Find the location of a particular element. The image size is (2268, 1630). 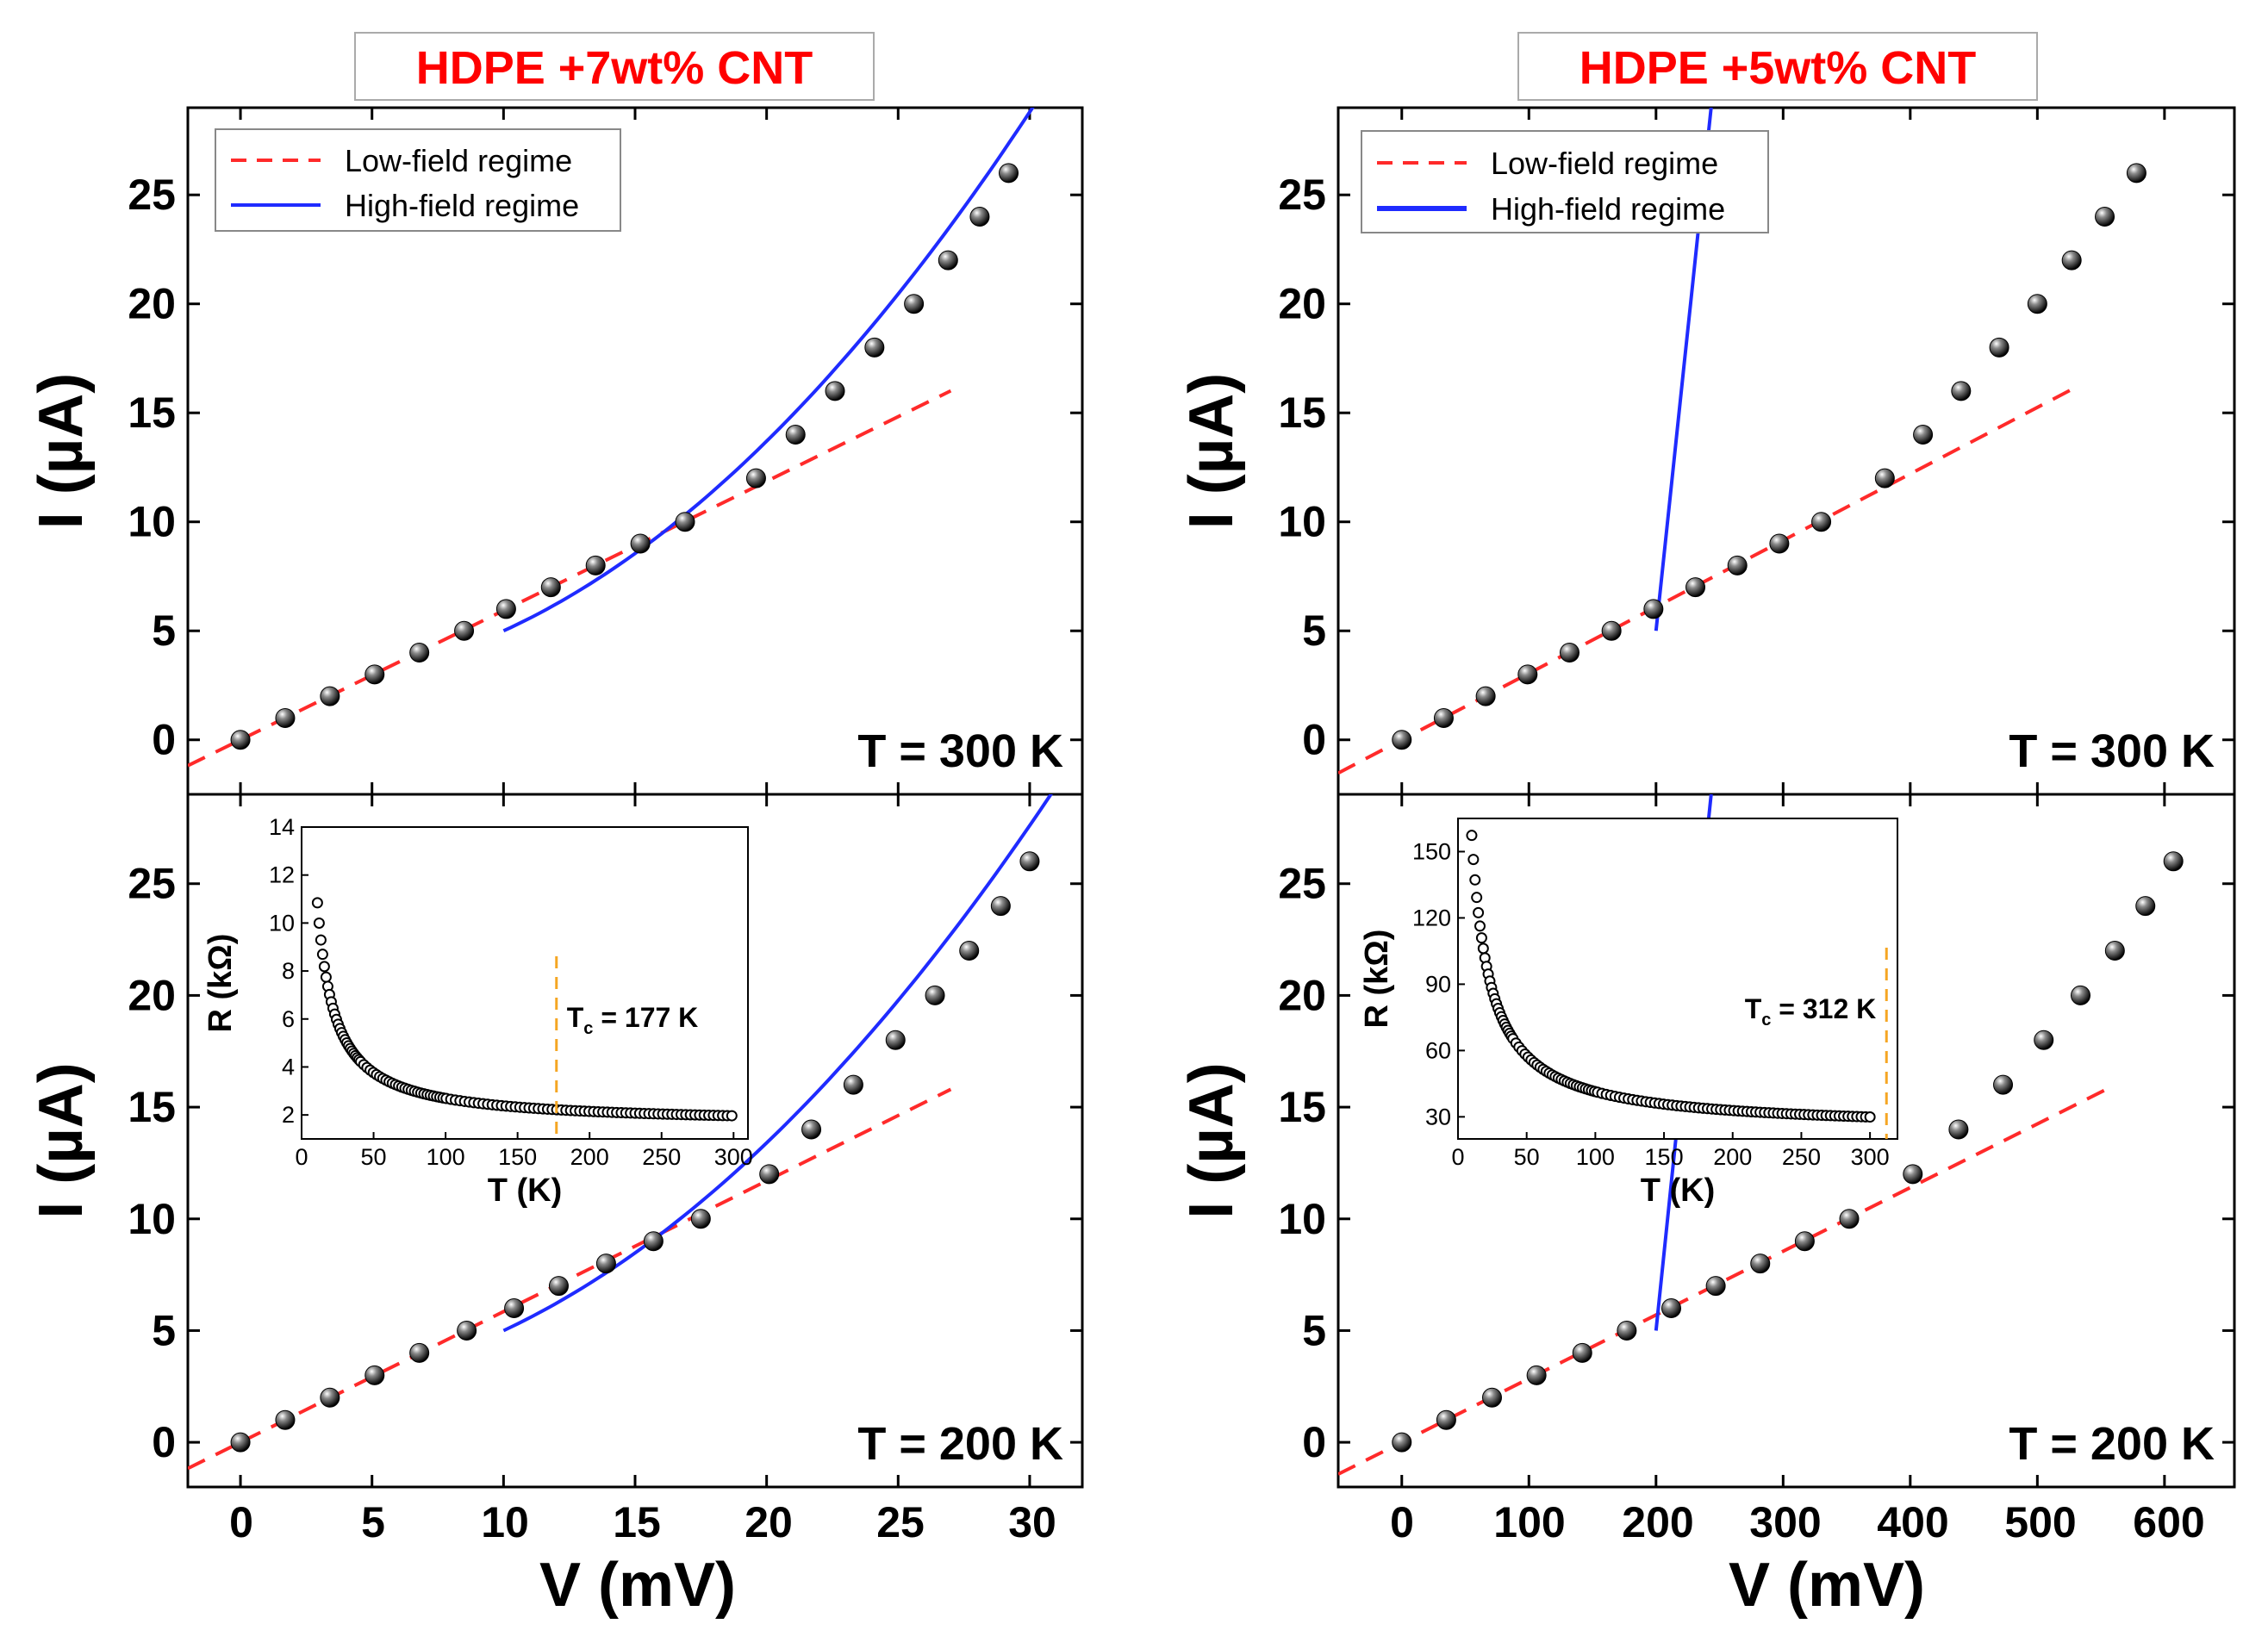

right-bottom-ytick-label: 25 is located at coordinates (1302, 884).